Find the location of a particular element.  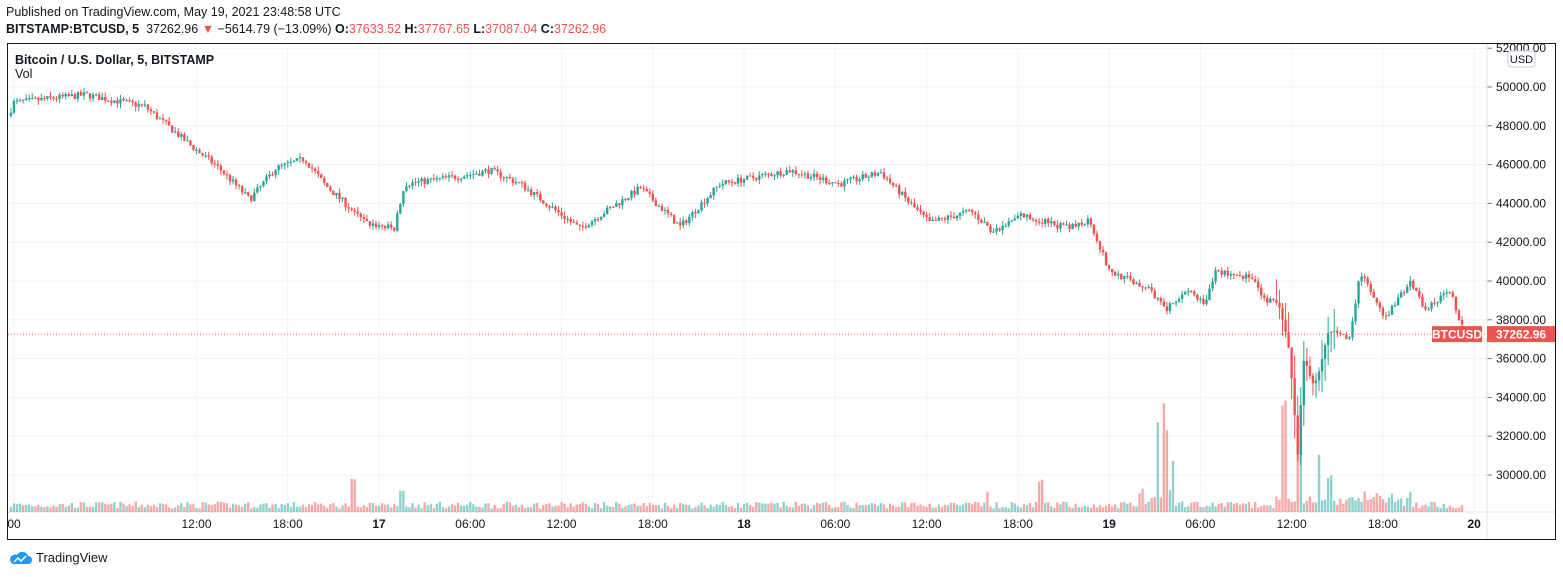

tradingview-logo: TradingView is located at coordinates (58, 557).